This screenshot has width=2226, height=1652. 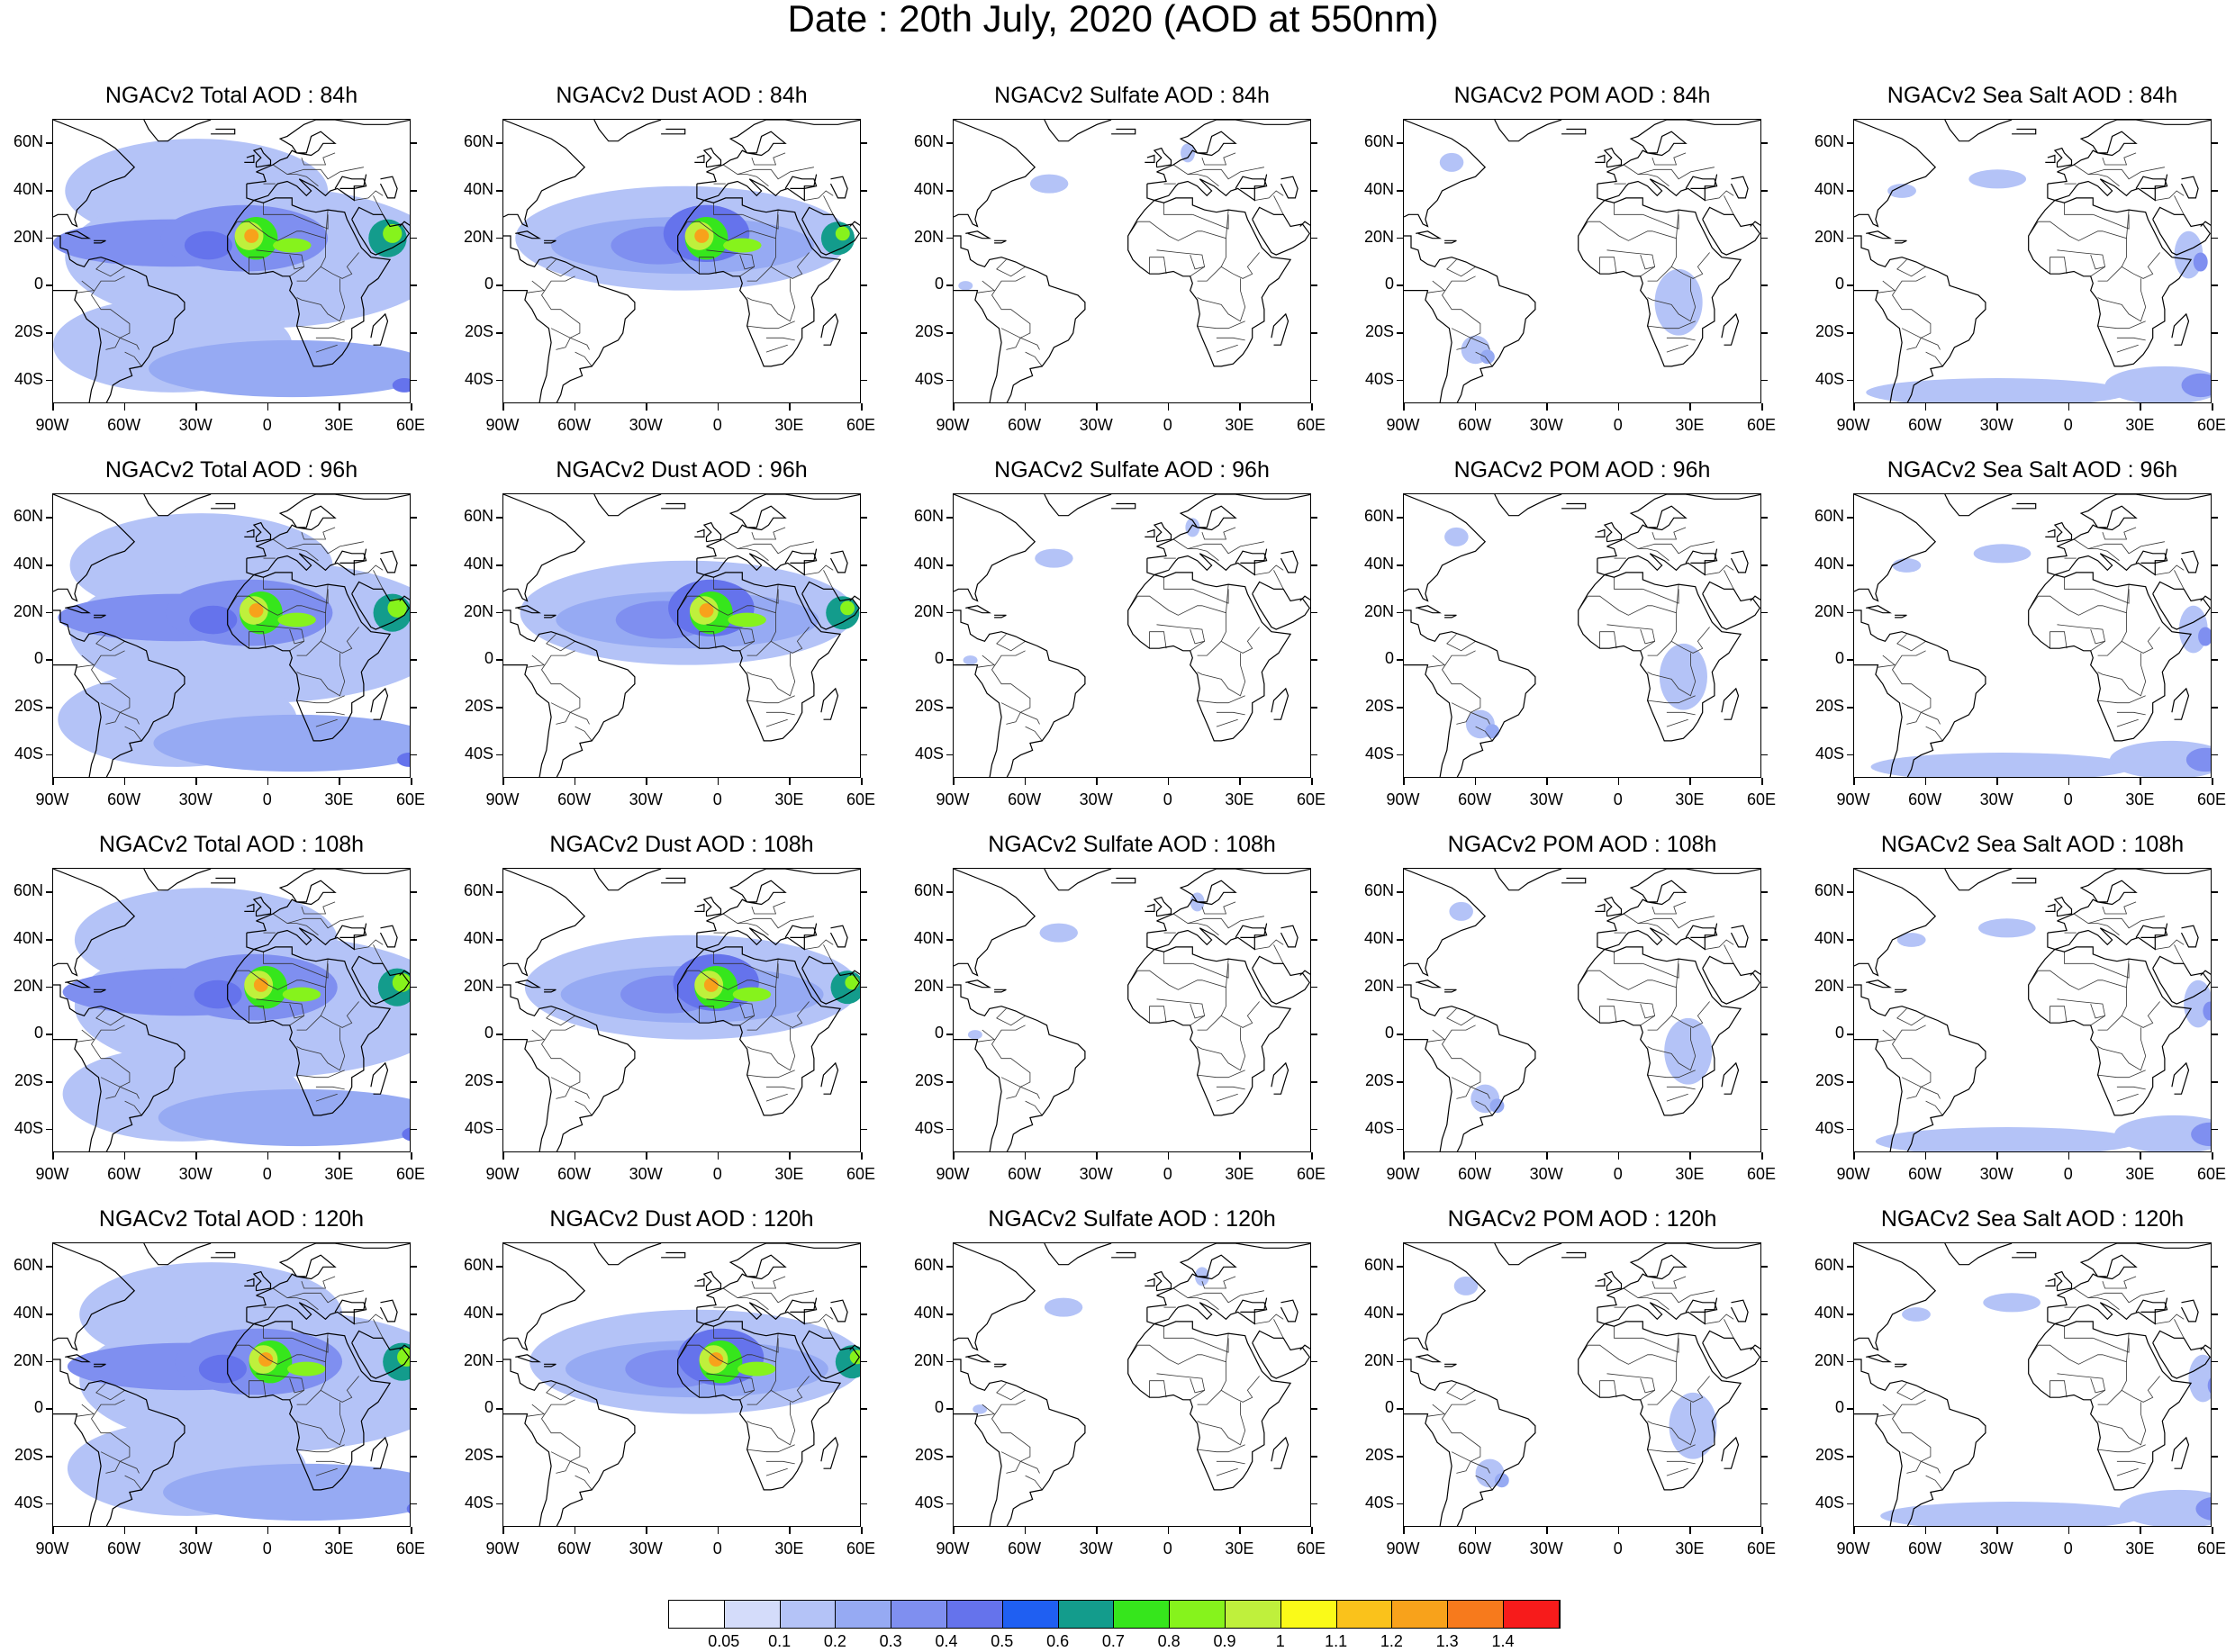 What do you see at coordinates (974, 1614) in the screenshot?
I see `colorbar-swatch` at bounding box center [974, 1614].